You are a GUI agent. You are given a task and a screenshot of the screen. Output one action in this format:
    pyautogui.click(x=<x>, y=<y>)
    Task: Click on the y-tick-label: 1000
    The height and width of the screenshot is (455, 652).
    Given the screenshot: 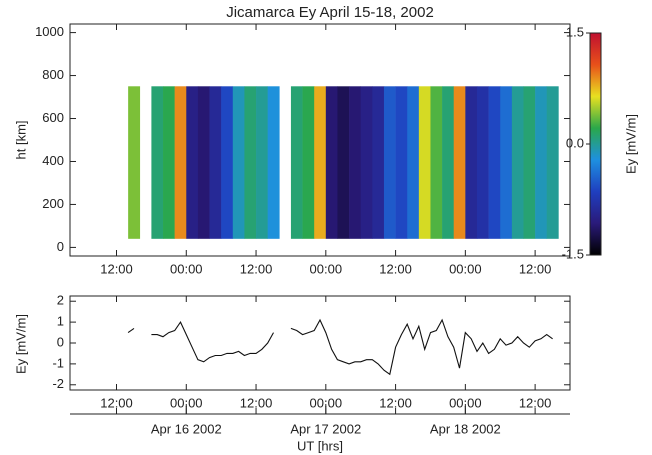 What is the action you would take?
    pyautogui.click(x=49, y=31)
    